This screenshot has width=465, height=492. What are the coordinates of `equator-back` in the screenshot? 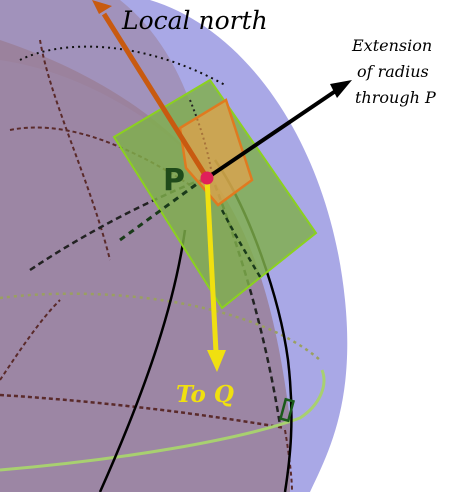 It's located at (160, 326).